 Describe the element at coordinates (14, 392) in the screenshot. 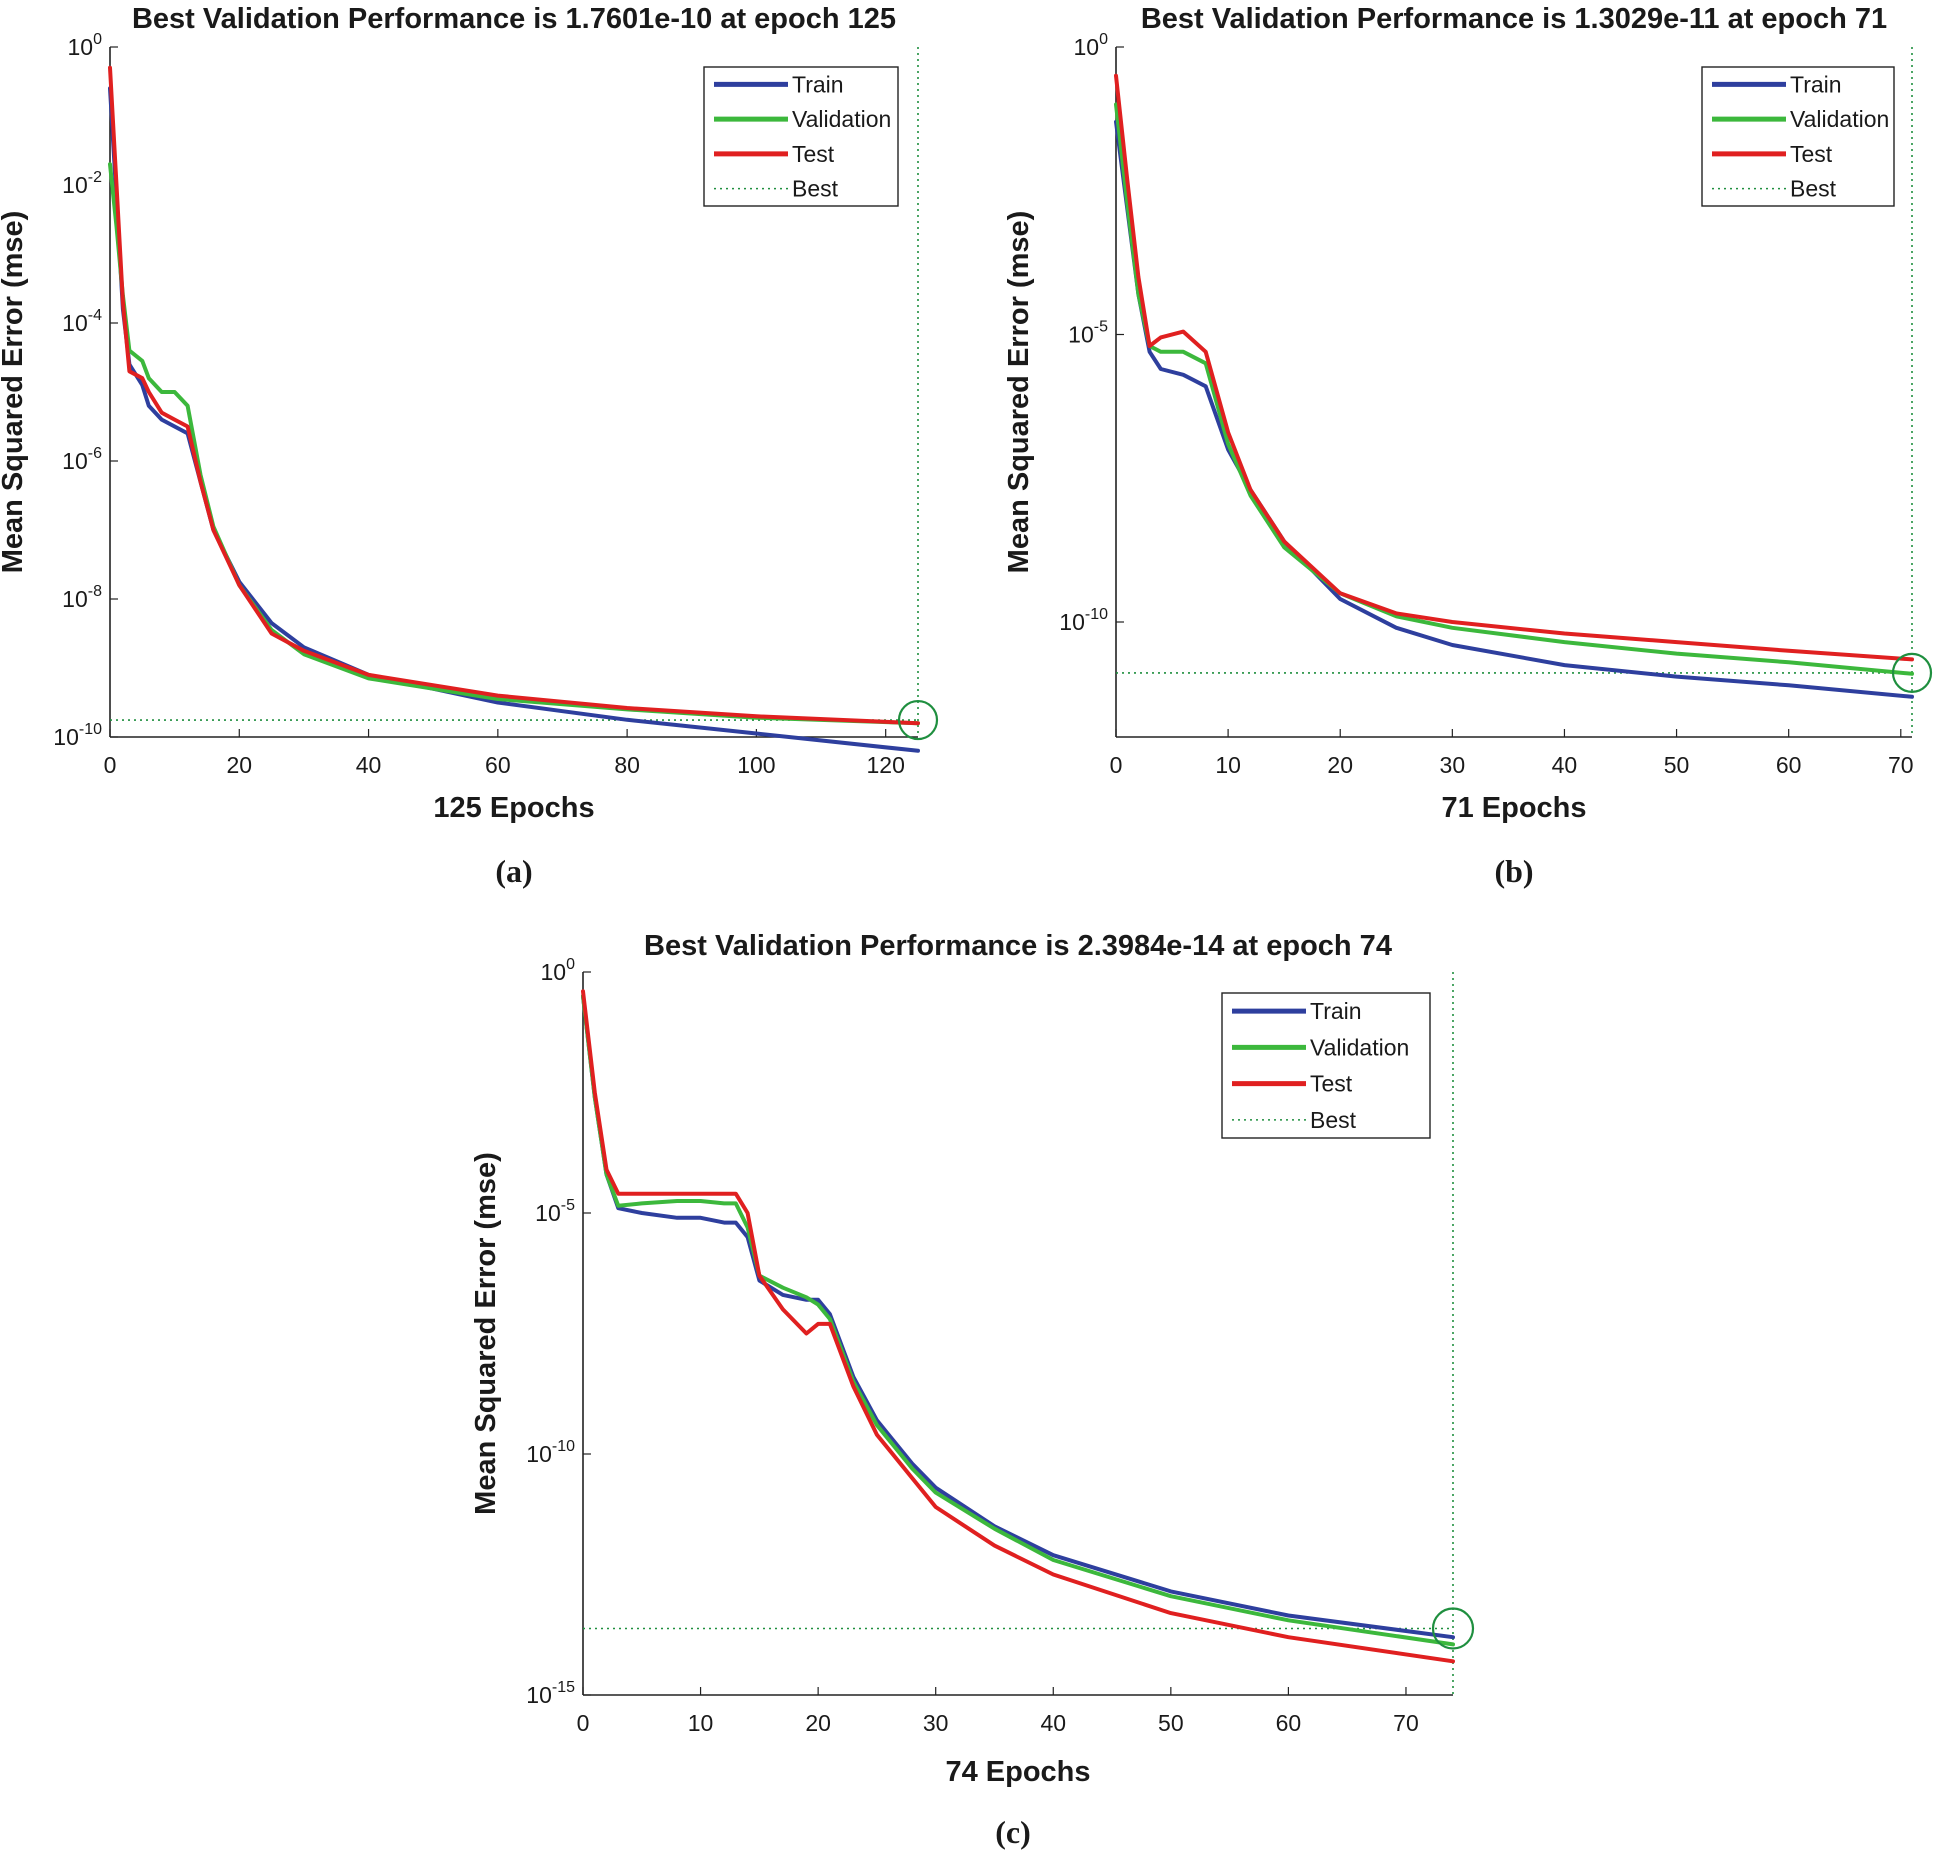

I see `chart-a-y-axis-label: Mean Squared Error (mse)` at that location.